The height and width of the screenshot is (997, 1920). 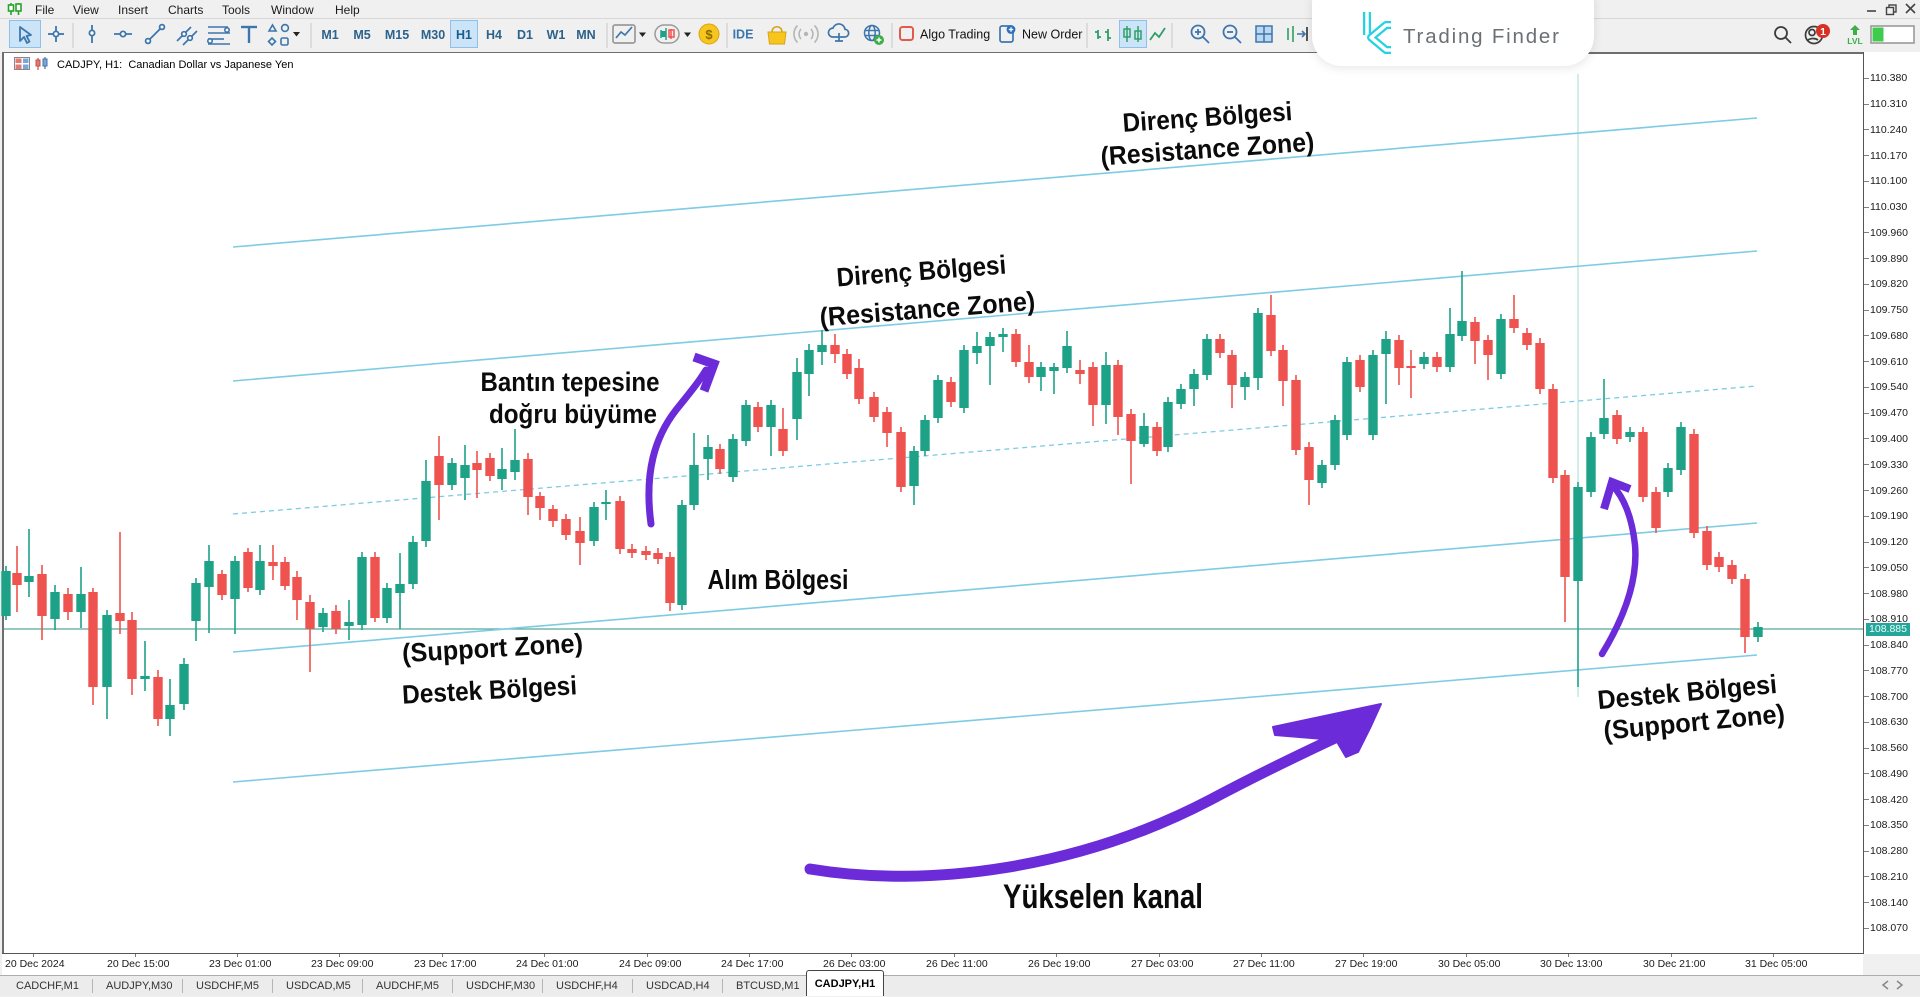 I want to click on svg-text: IDE, so click(x=743, y=35).